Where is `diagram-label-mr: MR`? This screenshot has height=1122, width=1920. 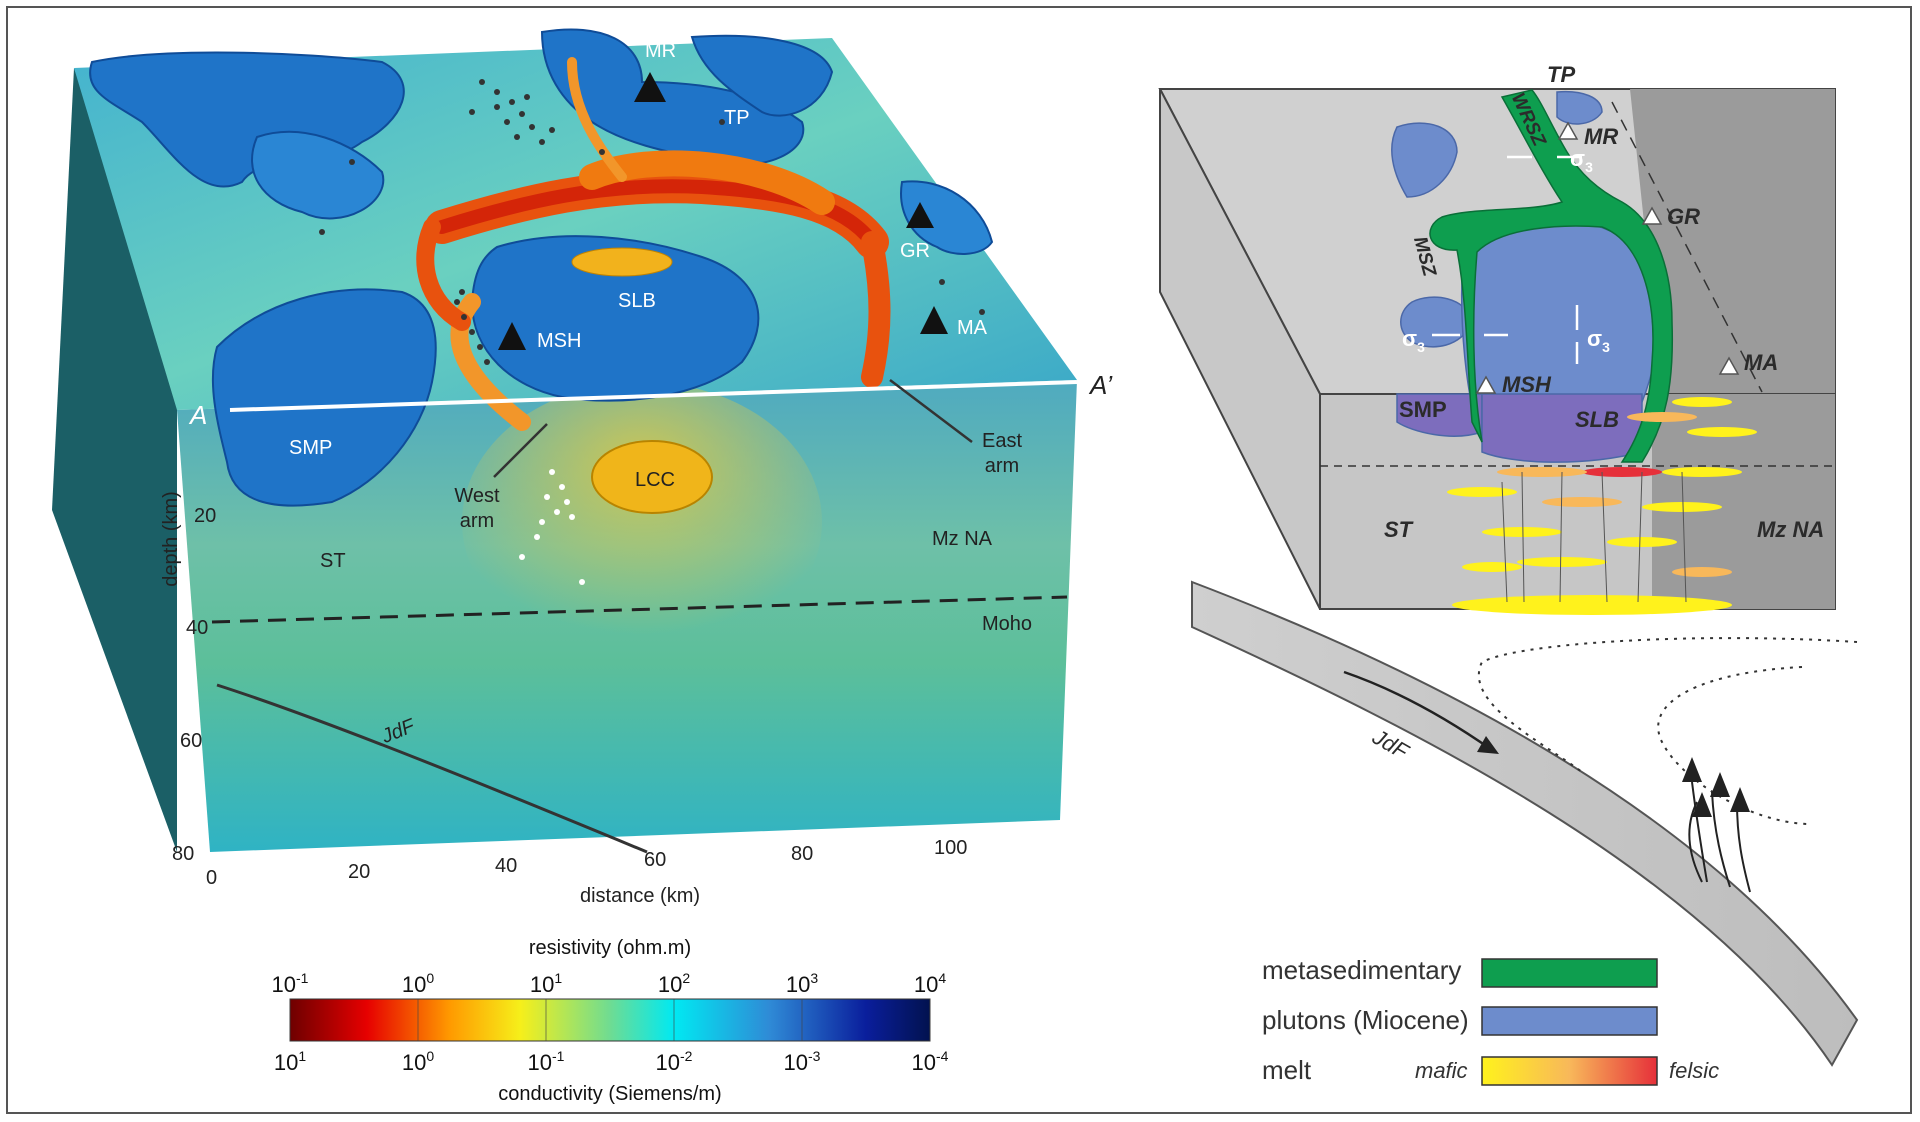
diagram-label-mr: MR is located at coordinates (1601, 136).